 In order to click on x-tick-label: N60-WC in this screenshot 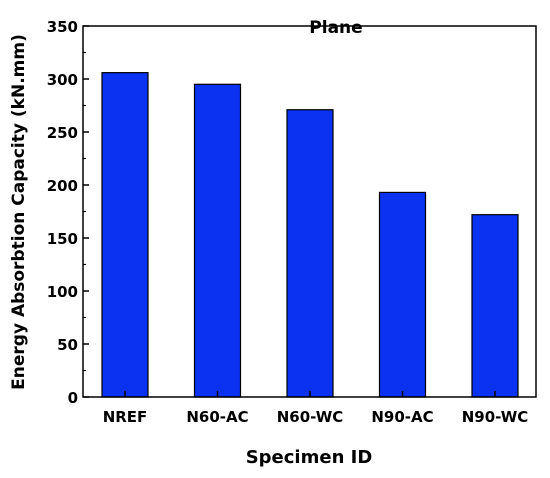, I will do `click(310, 417)`.